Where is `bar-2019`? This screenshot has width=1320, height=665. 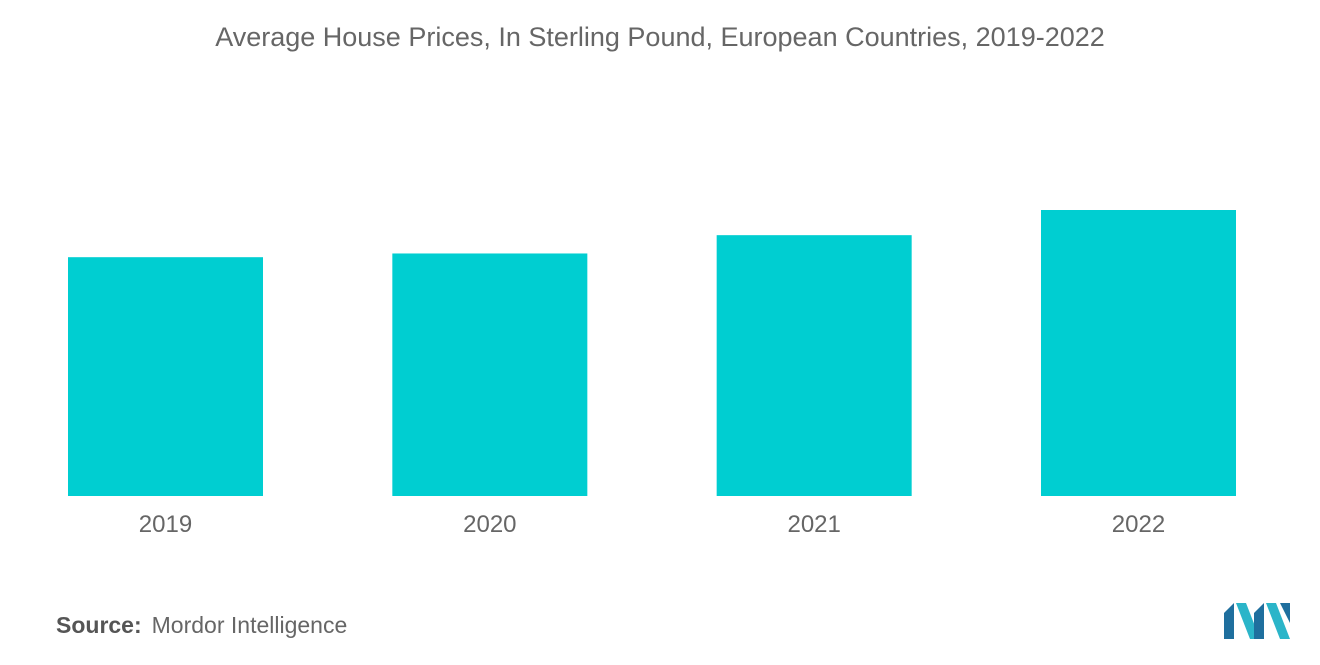
bar-2019 is located at coordinates (165, 376).